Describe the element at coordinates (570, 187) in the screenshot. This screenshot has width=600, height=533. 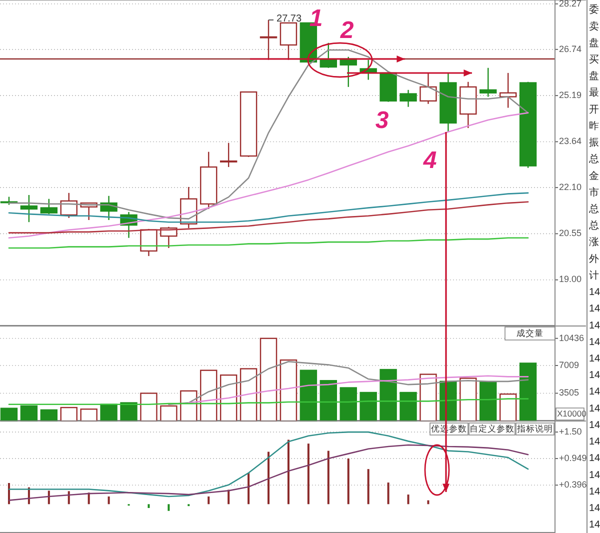
I see `y-tick-label: 22.10` at that location.